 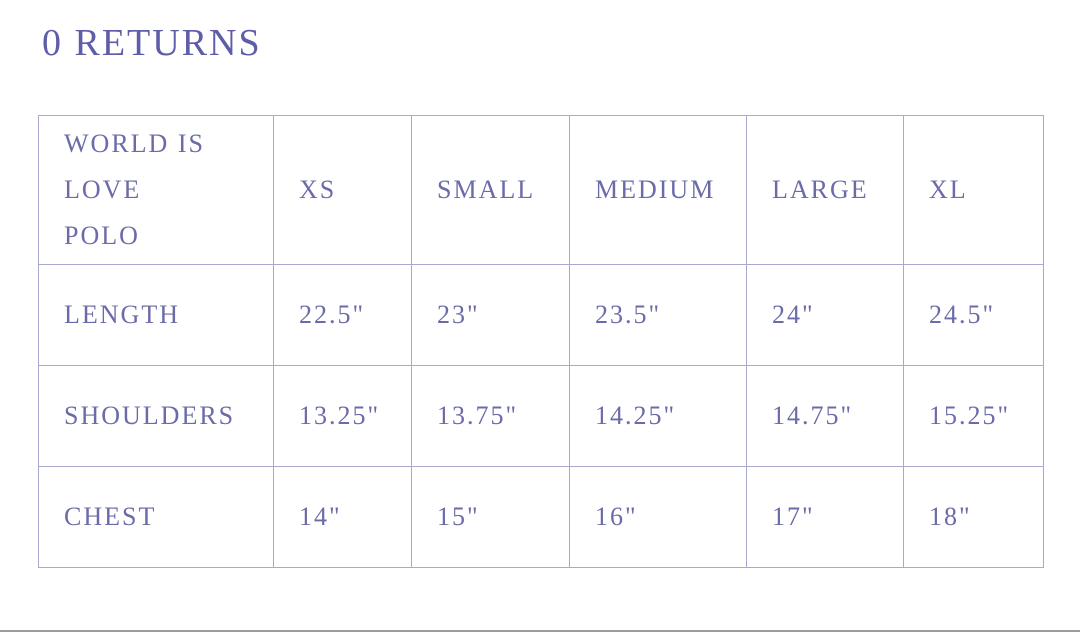 I want to click on length-small-value: 23", so click(x=490, y=315).